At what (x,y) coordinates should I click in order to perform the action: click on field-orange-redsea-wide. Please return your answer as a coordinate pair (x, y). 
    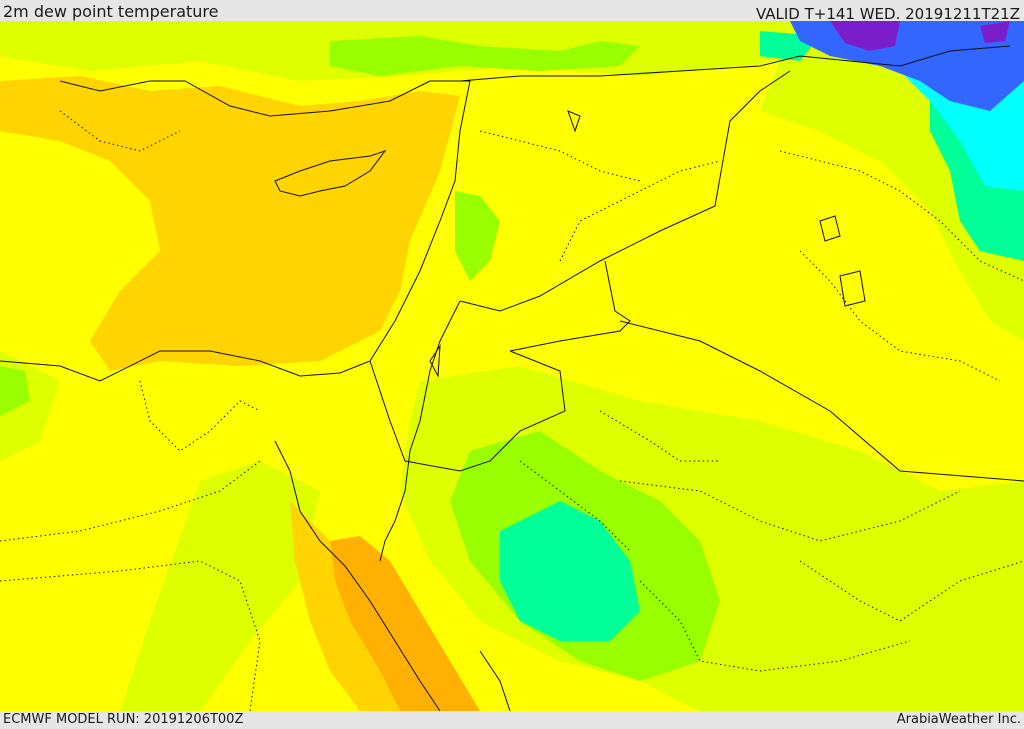
    Looking at the image, I should click on (345, 606).